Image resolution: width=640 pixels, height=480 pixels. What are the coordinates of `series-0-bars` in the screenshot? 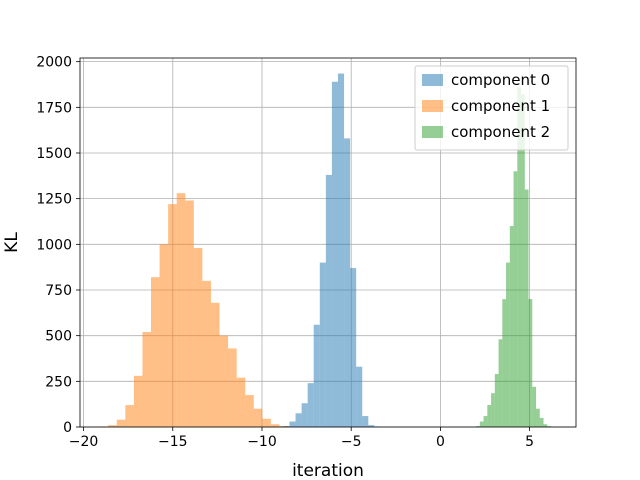 It's located at (332, 250).